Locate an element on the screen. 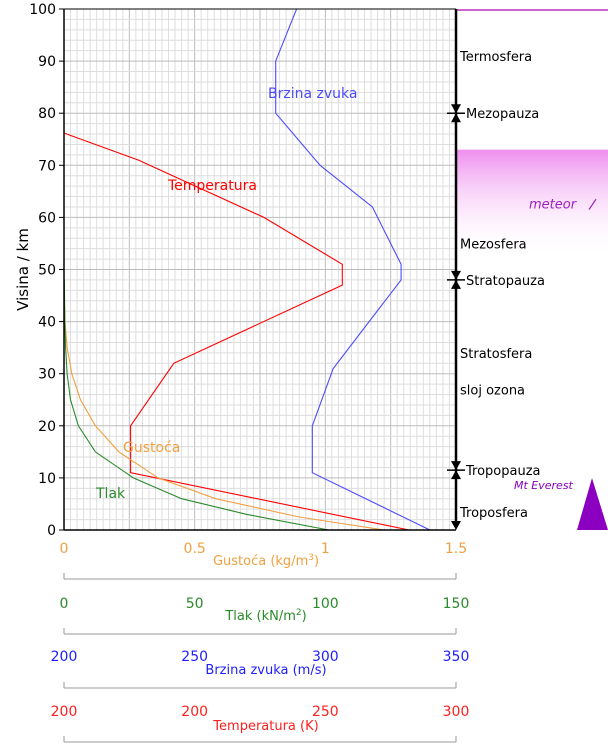 This screenshot has width=608, height=747. series-tlak is located at coordinates (196, 404).